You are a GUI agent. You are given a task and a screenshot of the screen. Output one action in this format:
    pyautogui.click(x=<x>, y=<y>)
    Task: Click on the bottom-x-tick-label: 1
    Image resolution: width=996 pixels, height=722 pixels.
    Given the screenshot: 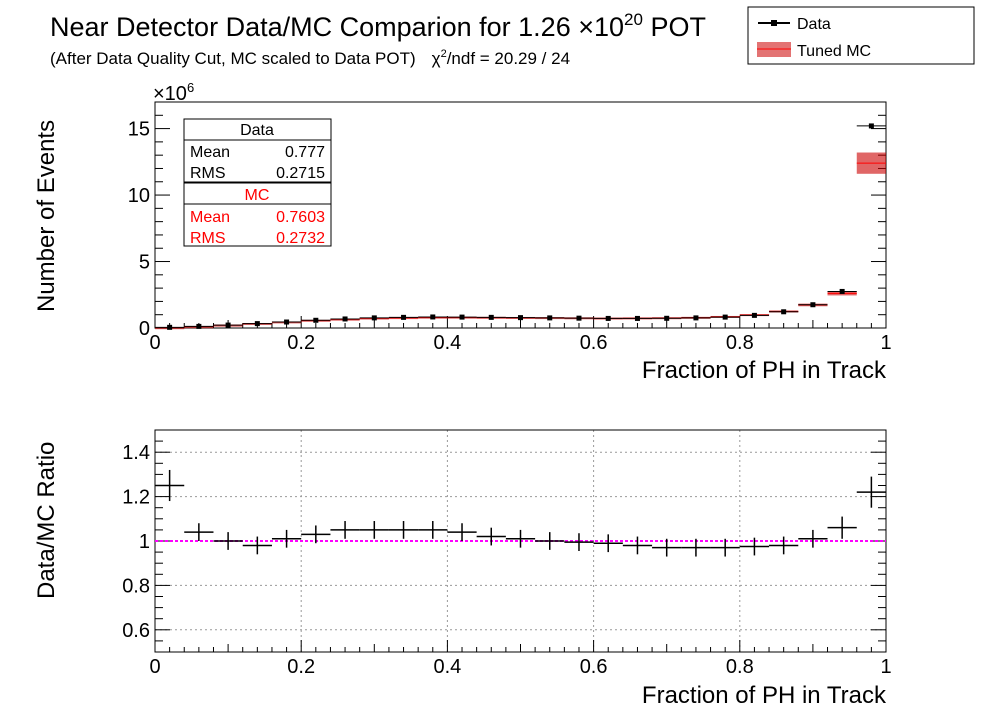 What is the action you would take?
    pyautogui.click(x=885, y=667)
    